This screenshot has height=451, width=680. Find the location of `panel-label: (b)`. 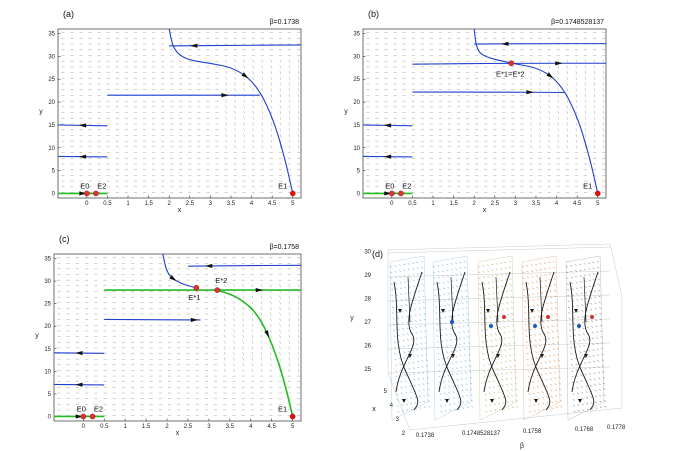

panel-label: (b) is located at coordinates (373, 14).